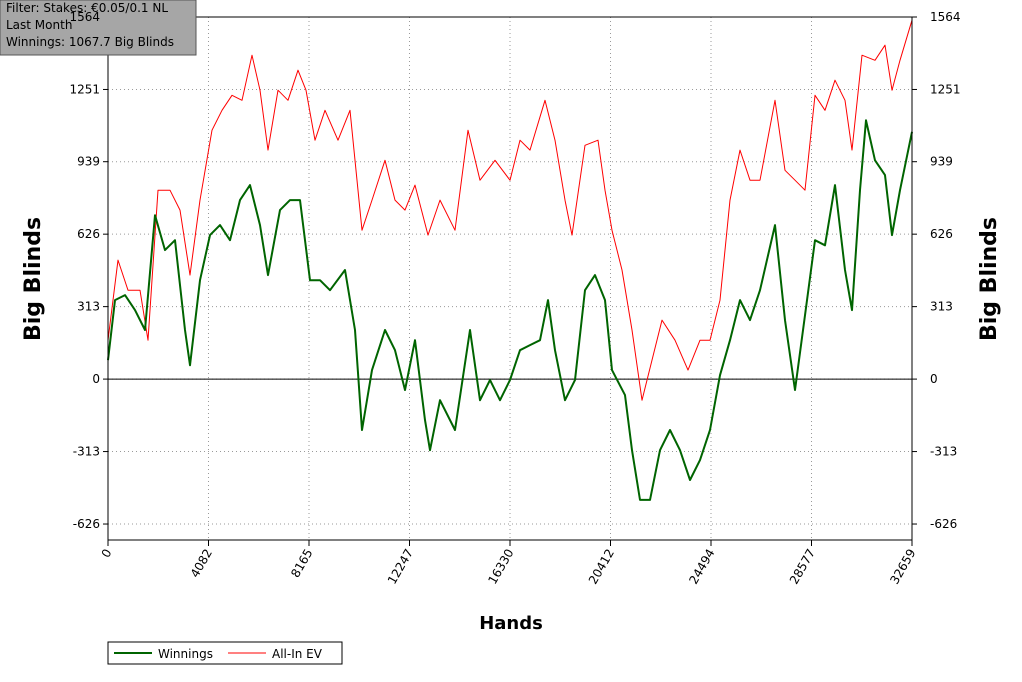  I want to click on y-tick-label: 626, so click(88, 234).